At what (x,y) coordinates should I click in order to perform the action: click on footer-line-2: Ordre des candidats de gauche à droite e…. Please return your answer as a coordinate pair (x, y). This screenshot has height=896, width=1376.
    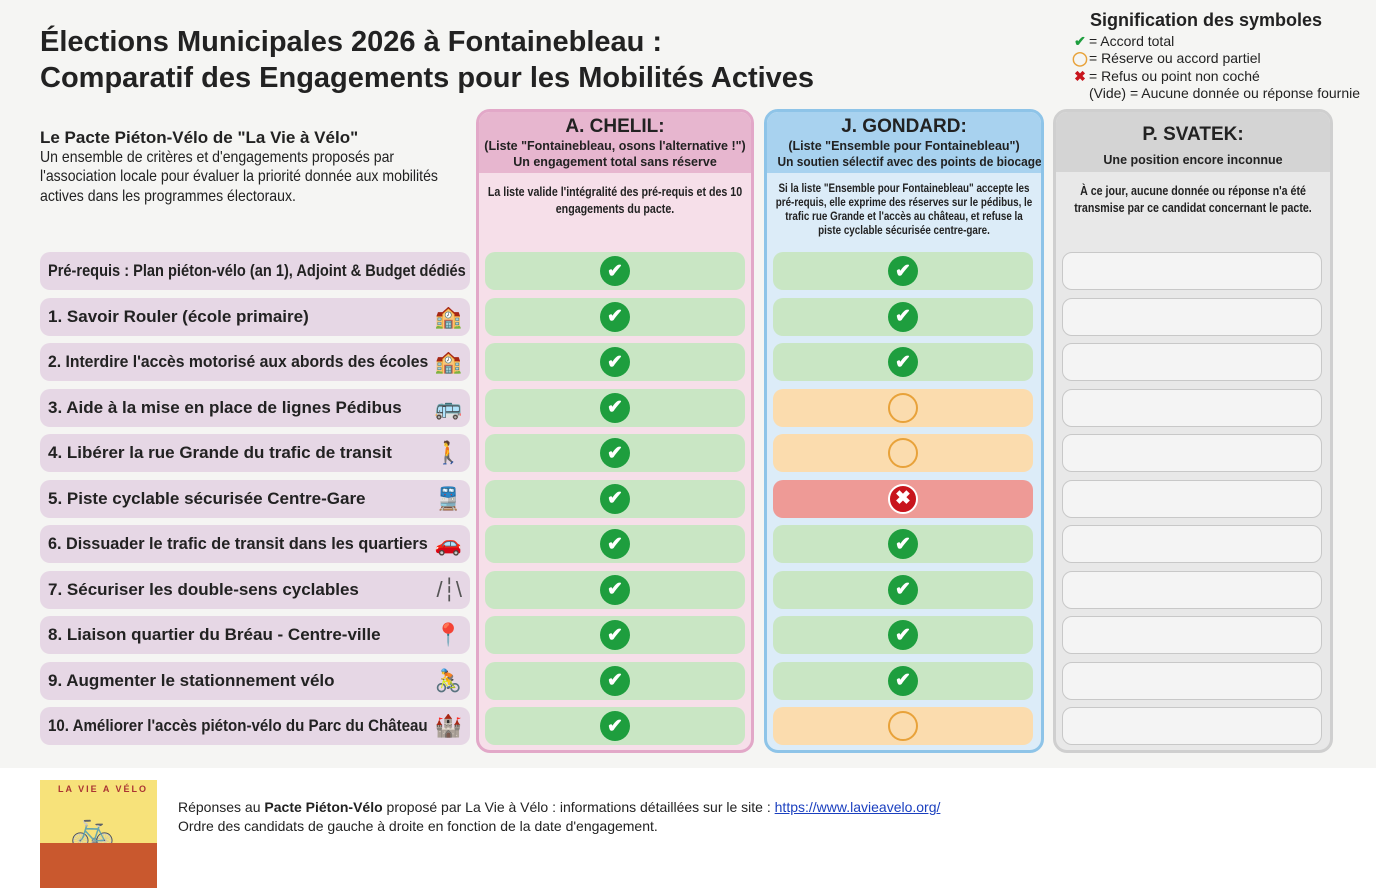
    Looking at the image, I should click on (418, 826).